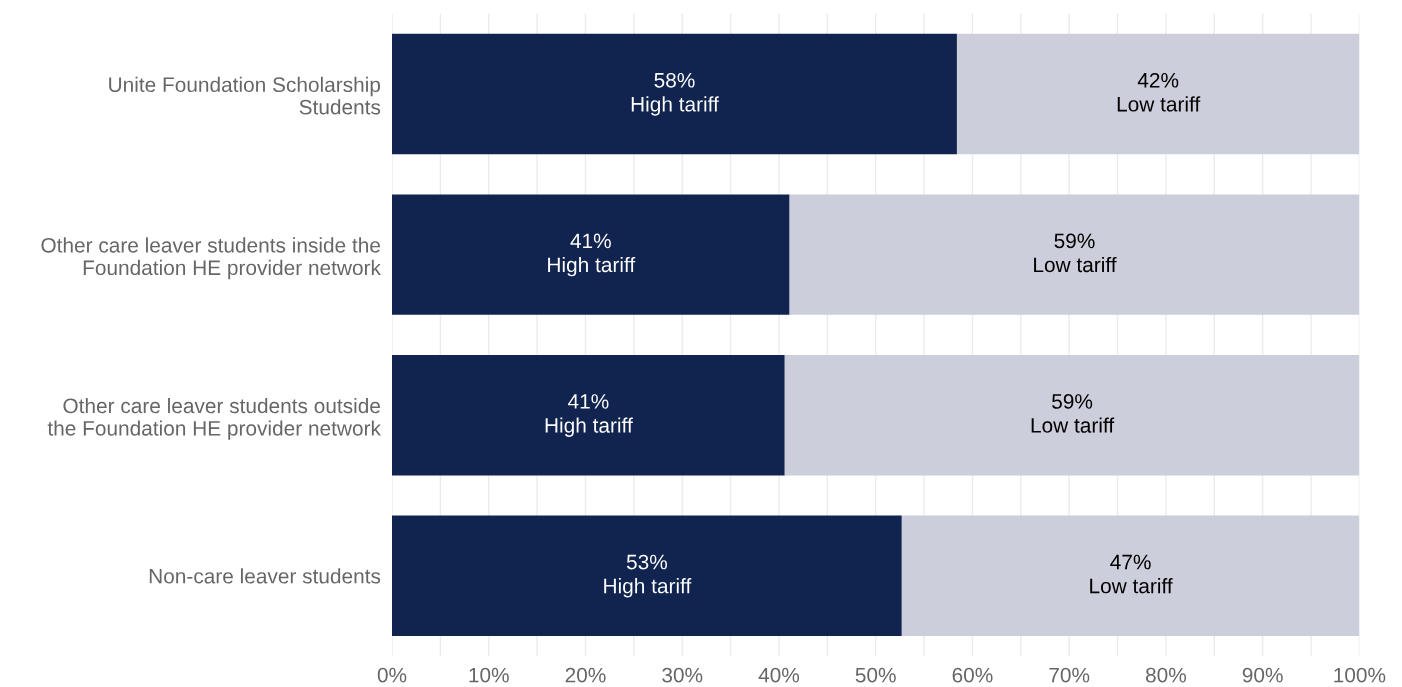 This screenshot has height=687, width=1402. What do you see at coordinates (1262, 675) in the screenshot?
I see `x-tick-label: 90%` at bounding box center [1262, 675].